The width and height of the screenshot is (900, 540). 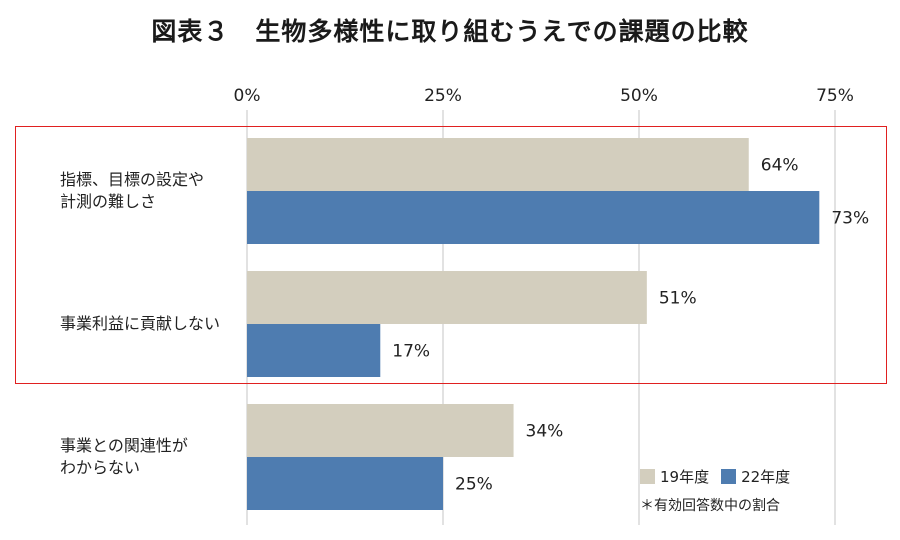 What do you see at coordinates (685, 477) in the screenshot?
I see `legend-label-19: 19年度` at bounding box center [685, 477].